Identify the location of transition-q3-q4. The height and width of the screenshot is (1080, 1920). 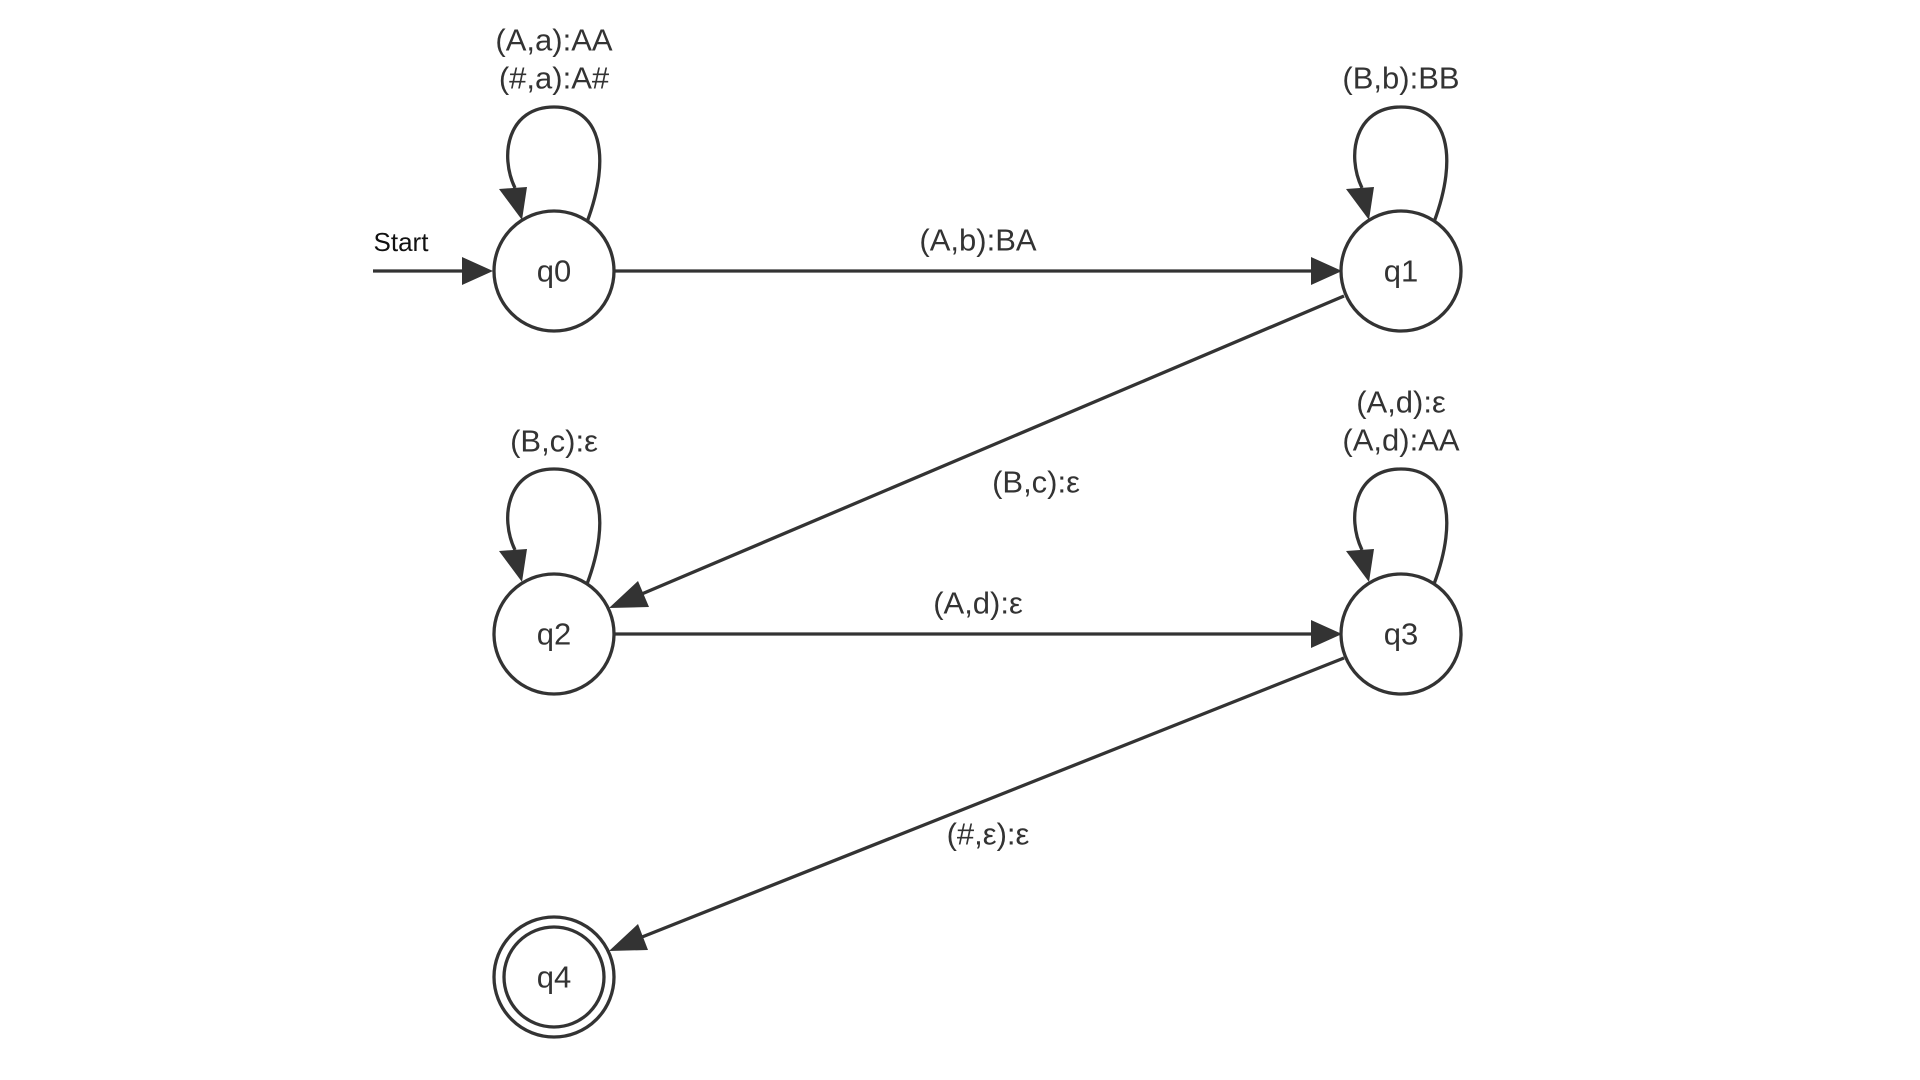
(977, 803).